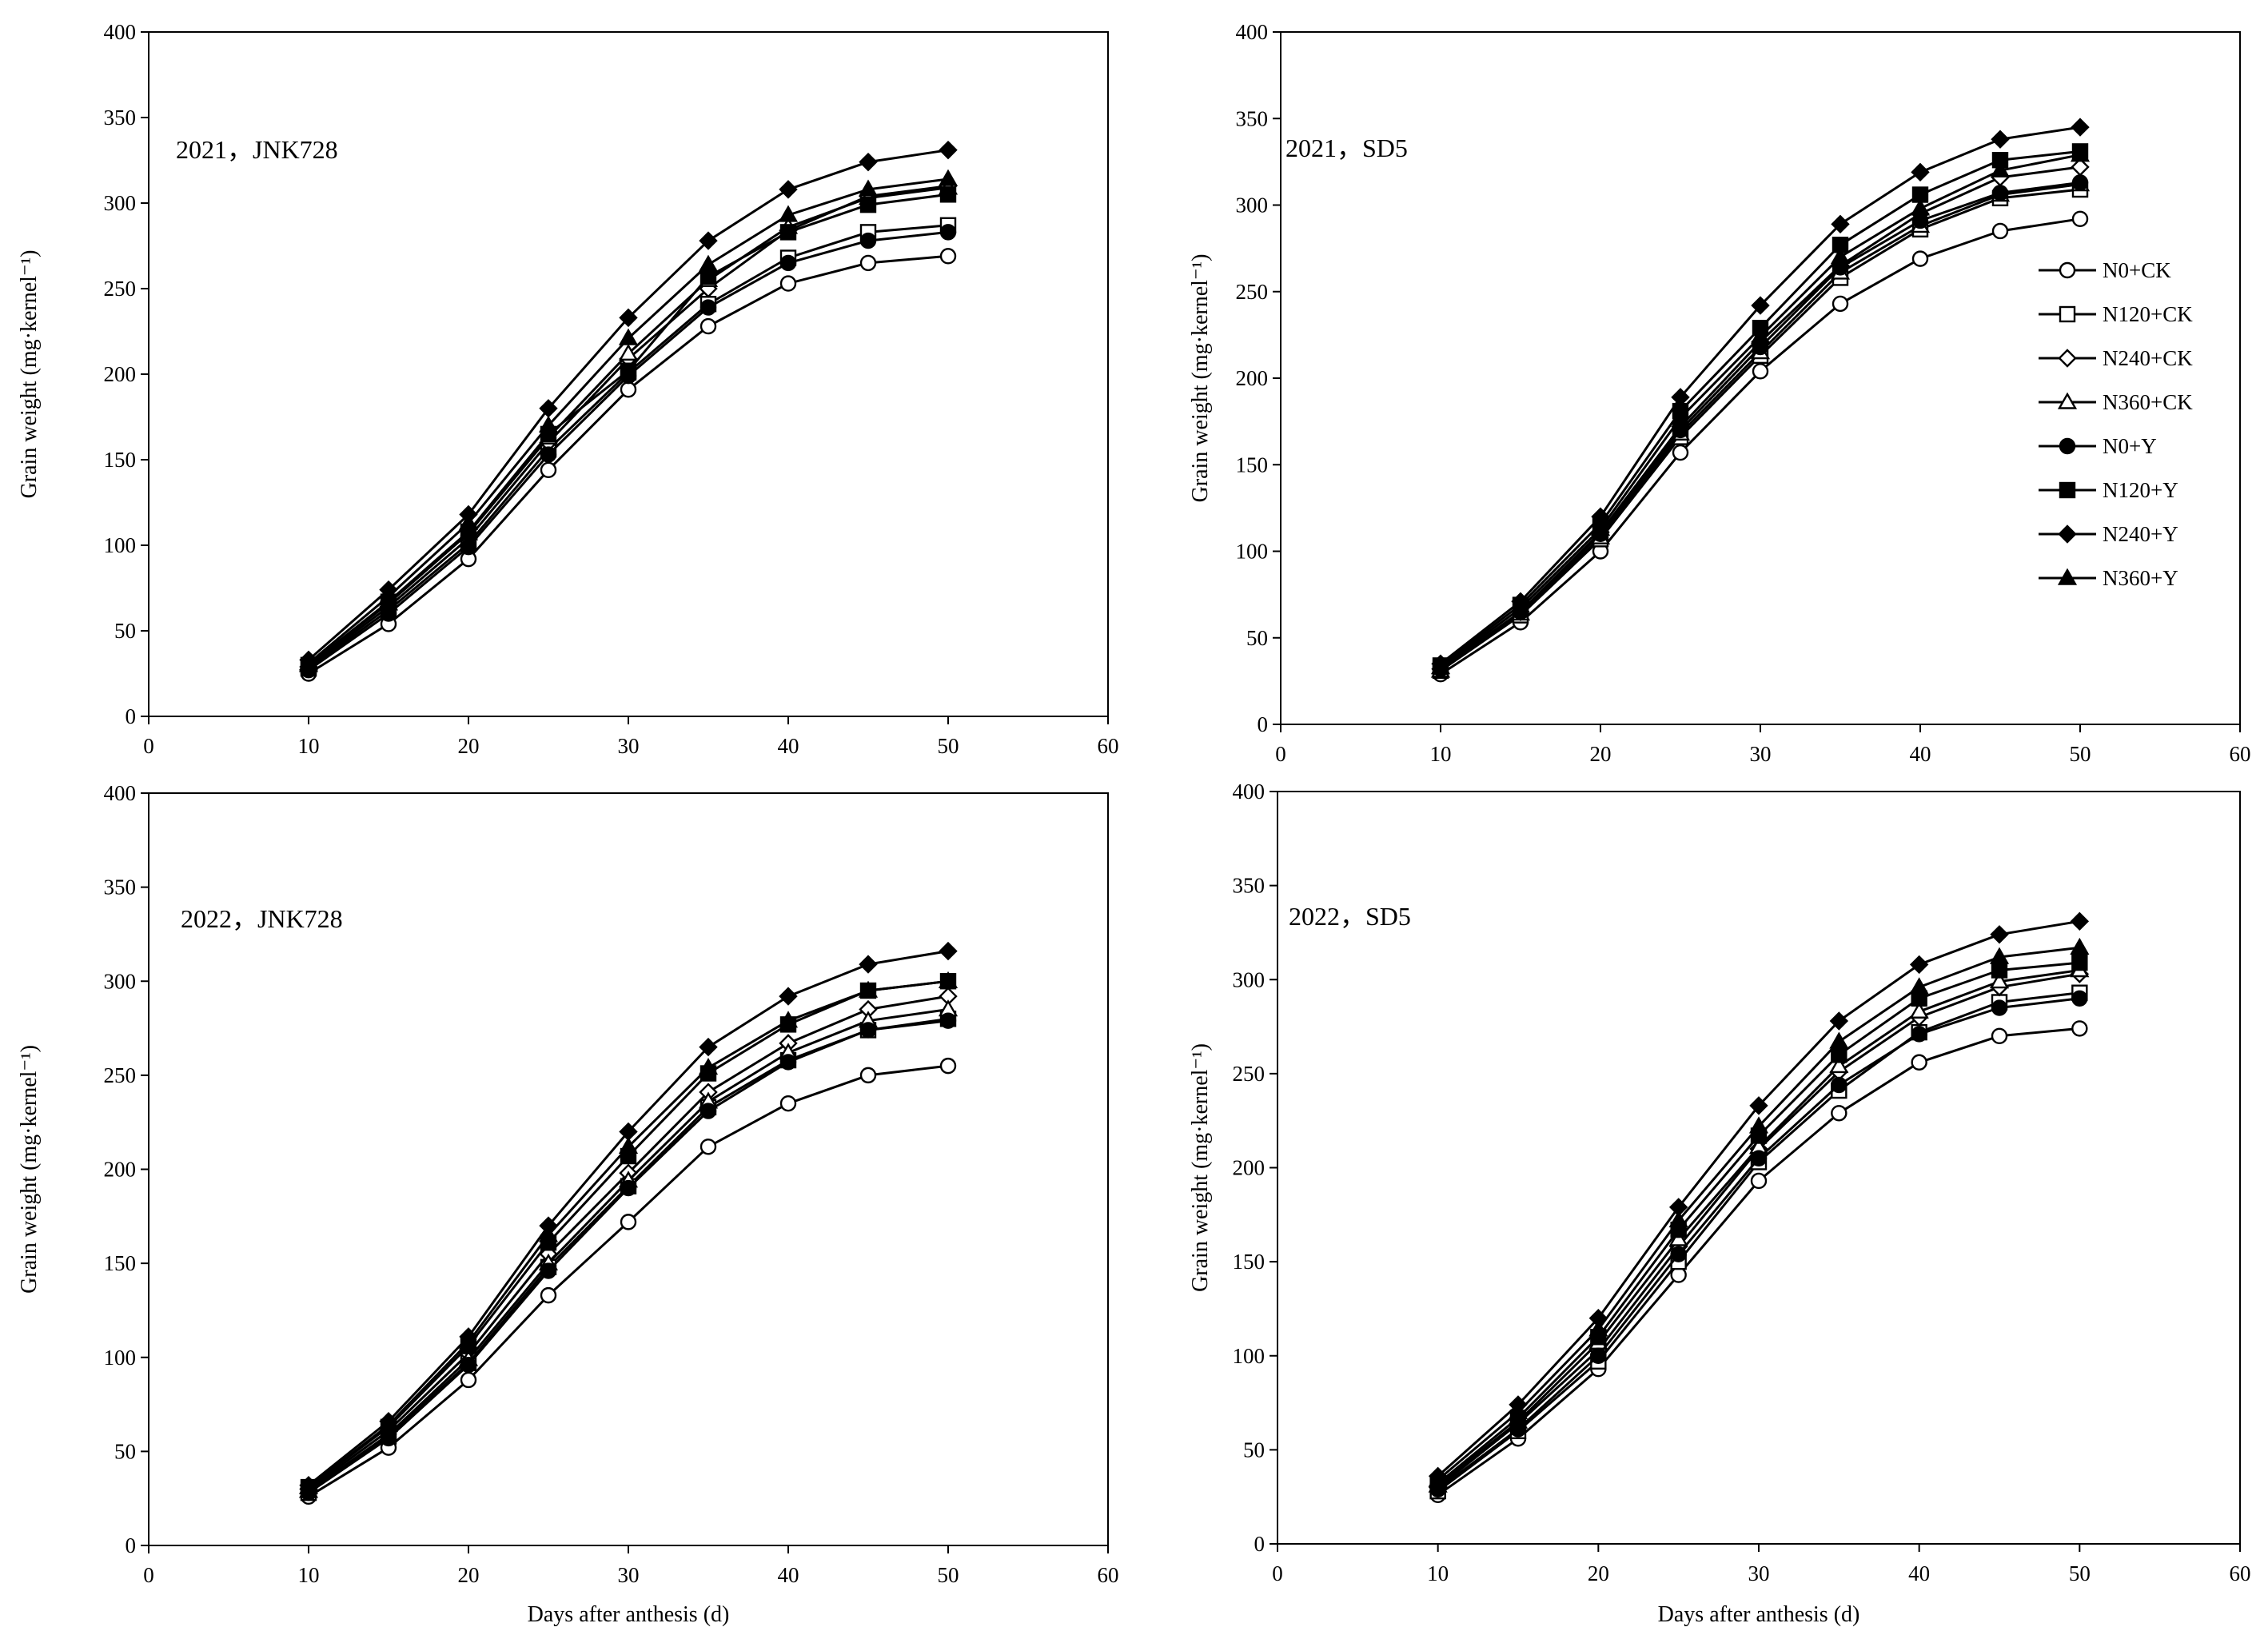 The width and height of the screenshot is (2268, 1647). I want to click on series-N120+CK, so click(628, 447).